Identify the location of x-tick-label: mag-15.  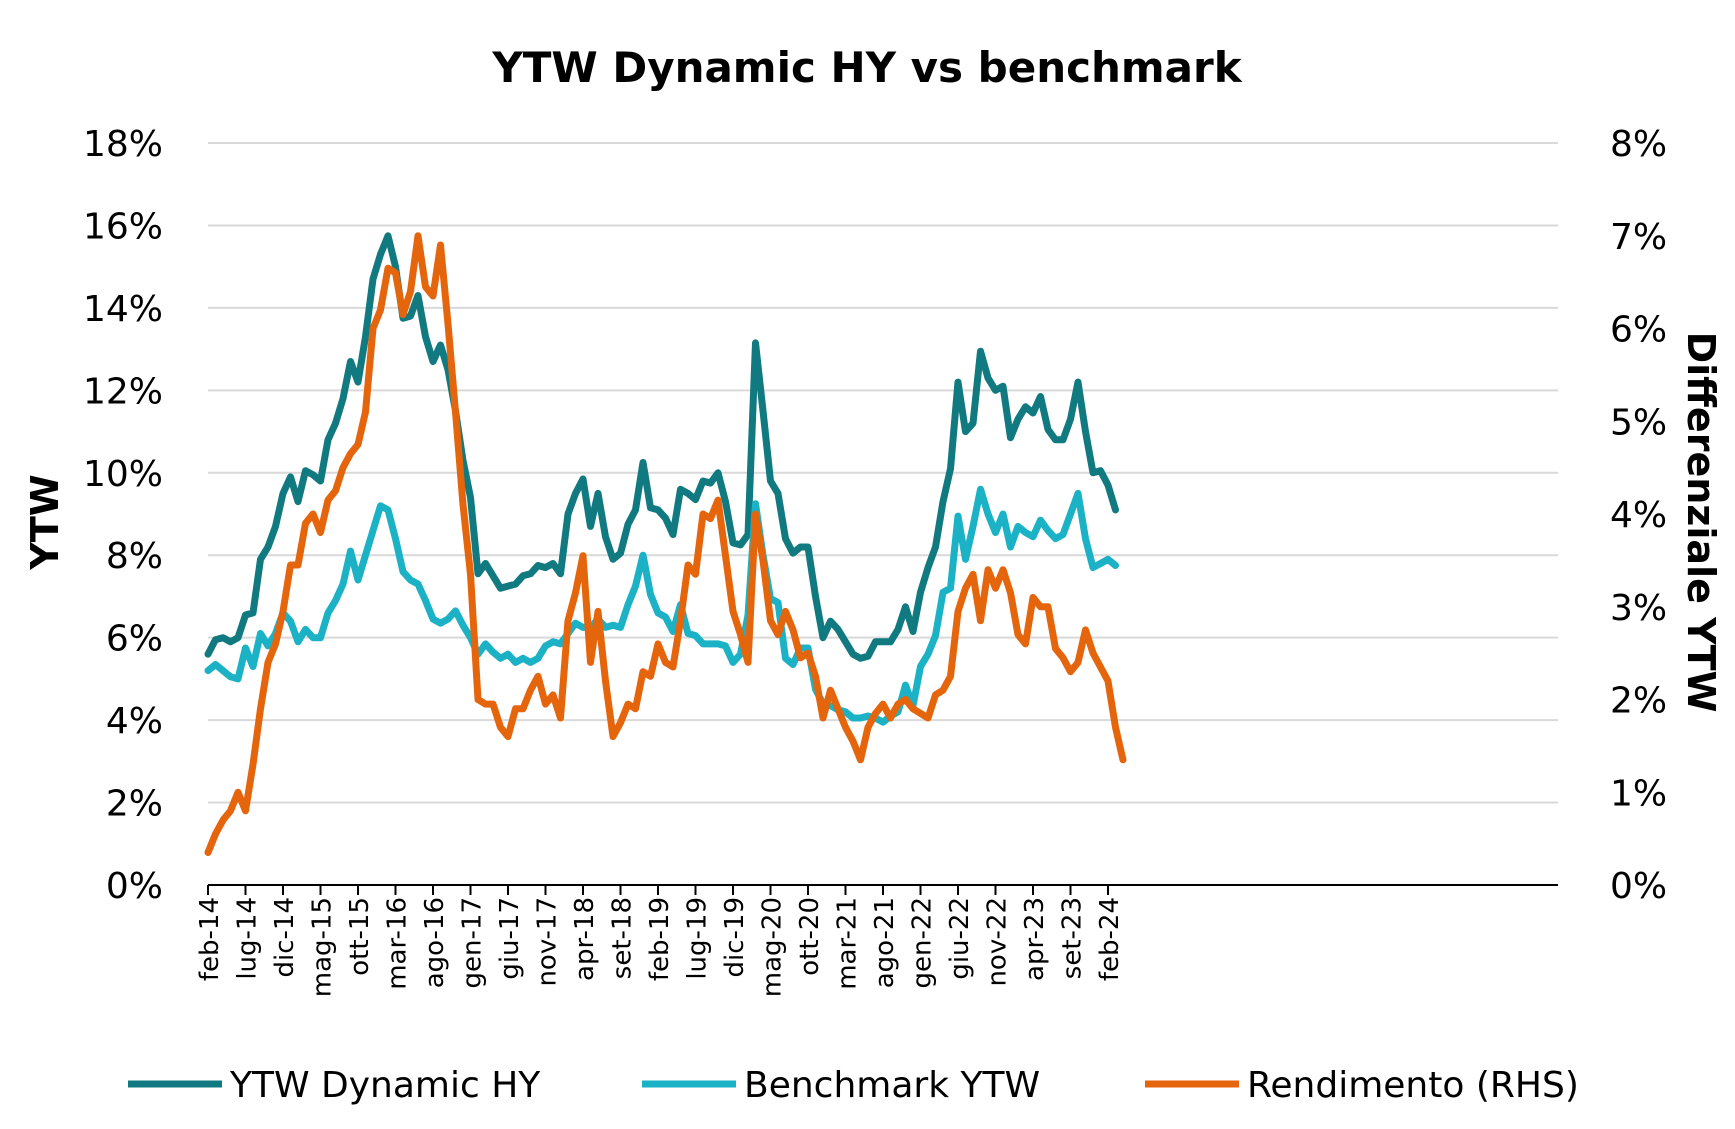
(323, 947).